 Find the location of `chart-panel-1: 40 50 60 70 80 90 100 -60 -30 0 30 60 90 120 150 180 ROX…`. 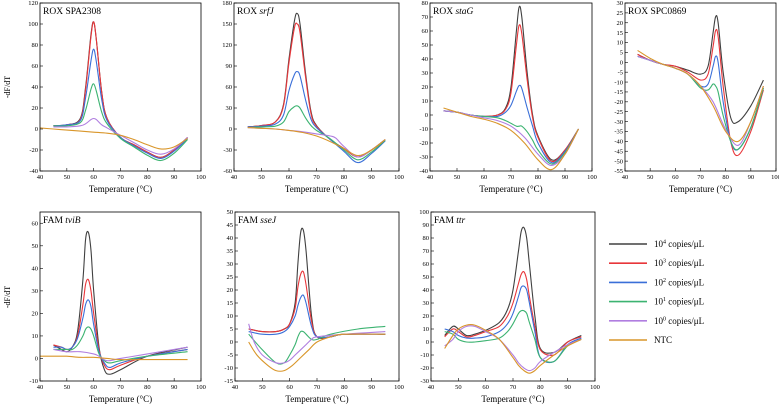

chart-panel-1: 40 50 60 70 80 90 100 -60 -30 0 30 60 90 120 150 180 ROX… is located at coordinates (313, 97).